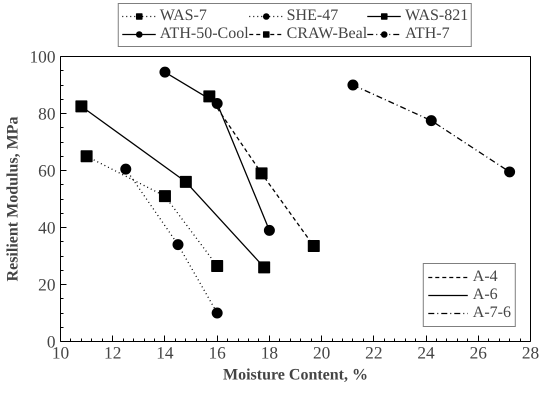 The image size is (557, 412). What do you see at coordinates (436, 16) in the screenshot?
I see `legend-label: WAS-821` at bounding box center [436, 16].